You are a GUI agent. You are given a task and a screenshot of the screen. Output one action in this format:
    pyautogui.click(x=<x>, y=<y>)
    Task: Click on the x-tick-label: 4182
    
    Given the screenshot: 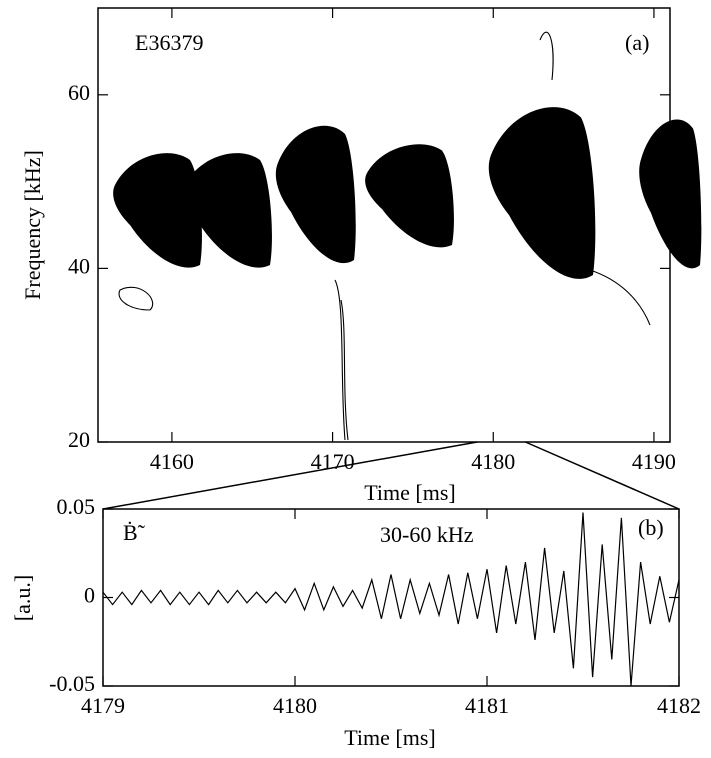 What is the action you would take?
    pyautogui.click(x=679, y=705)
    